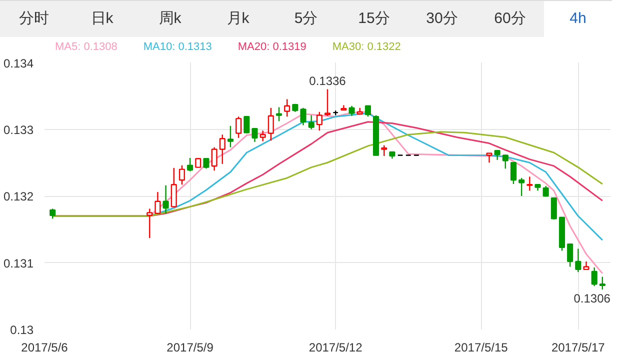  What do you see at coordinates (335, 347) in the screenshot?
I see `x-tick-label: 2017/5/12` at bounding box center [335, 347].